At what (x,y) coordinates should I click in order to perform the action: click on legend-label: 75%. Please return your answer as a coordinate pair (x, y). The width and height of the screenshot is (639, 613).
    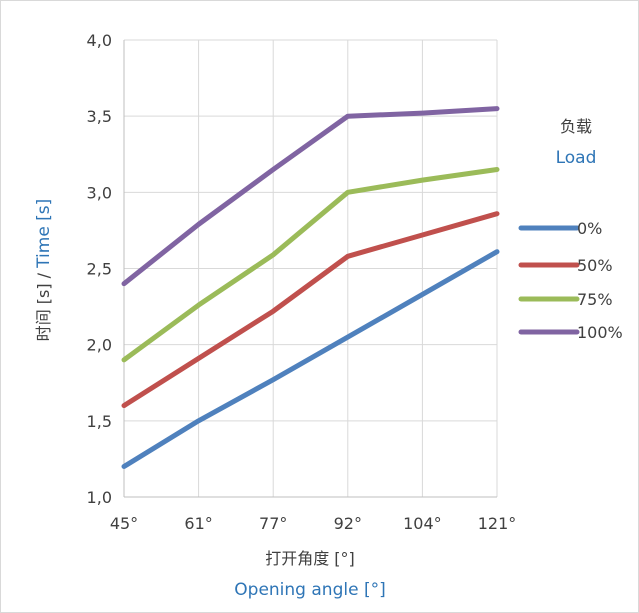
    Looking at the image, I should click on (595, 299).